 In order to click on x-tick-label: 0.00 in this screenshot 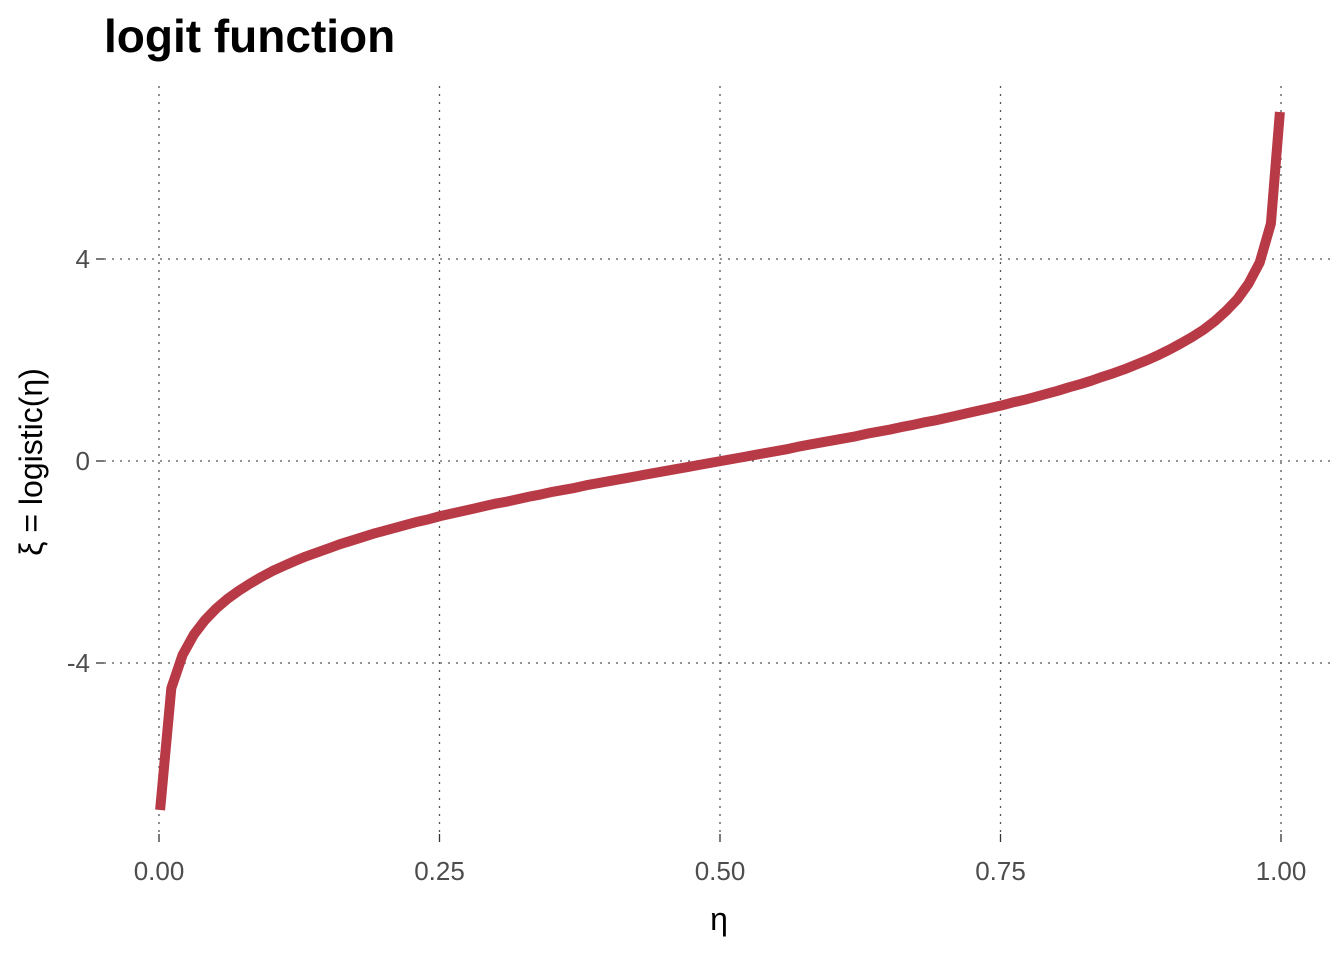, I will do `click(159, 871)`.